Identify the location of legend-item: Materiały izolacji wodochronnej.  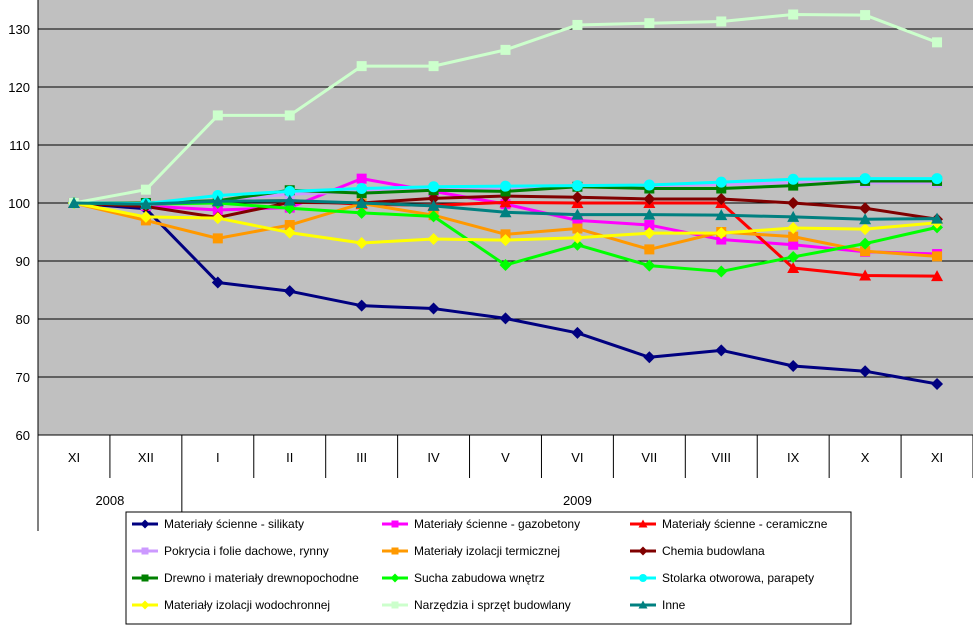
(231, 605).